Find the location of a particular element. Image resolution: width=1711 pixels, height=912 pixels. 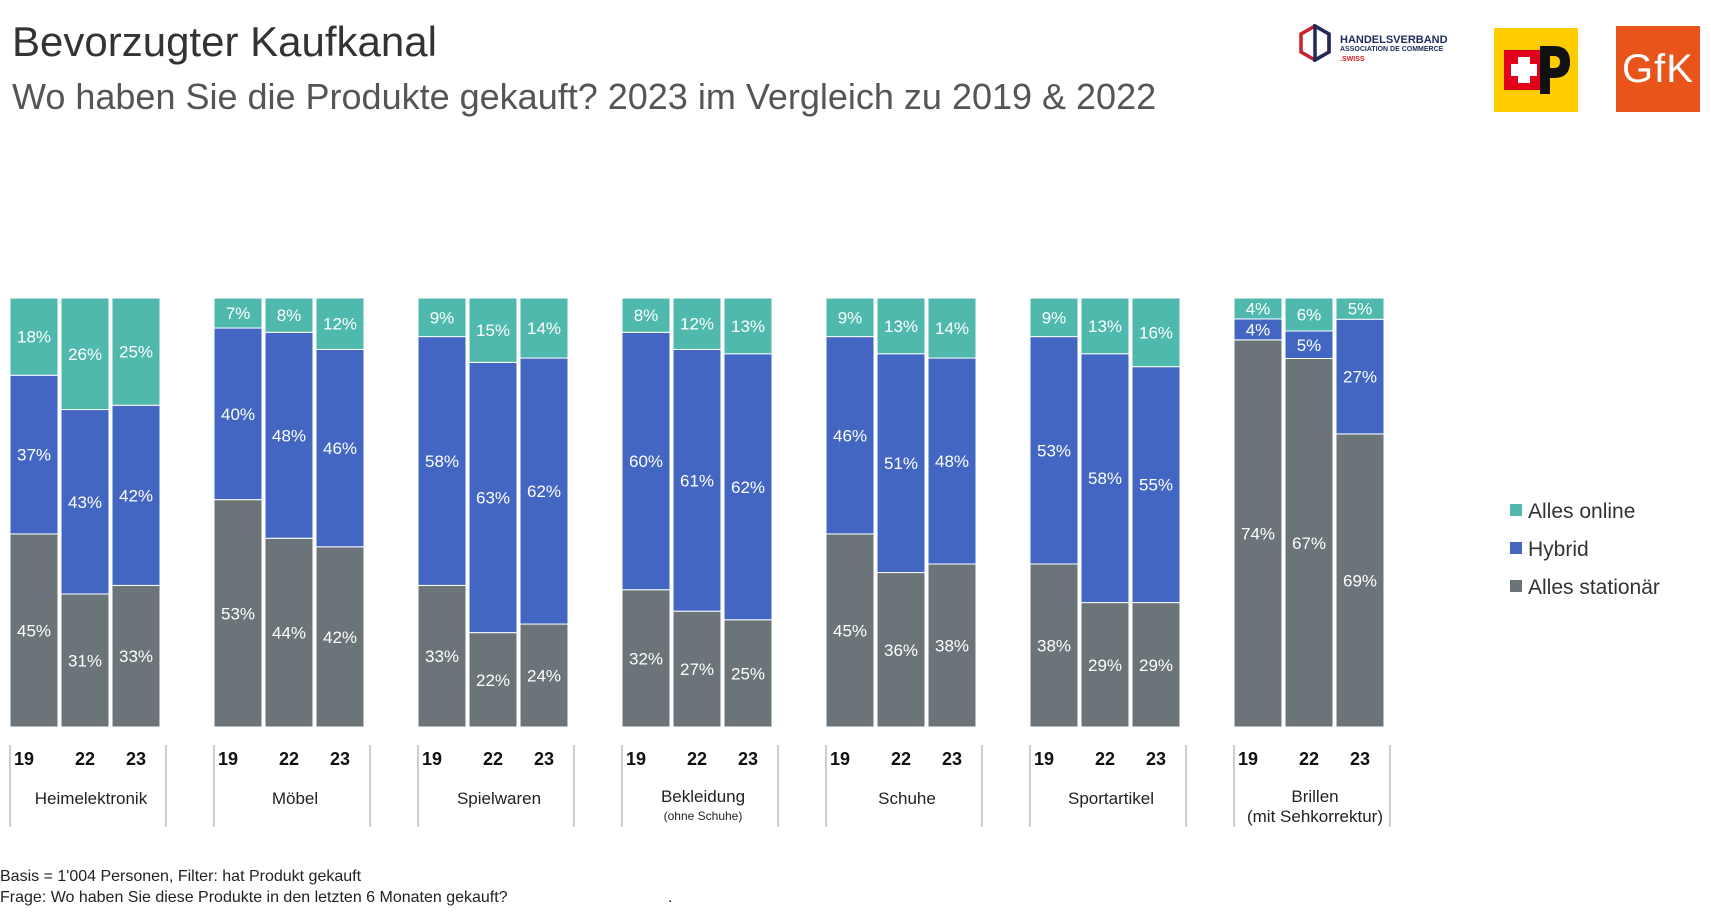

data-label-heimelektronik-22-stationaer: 31% is located at coordinates (85, 661).